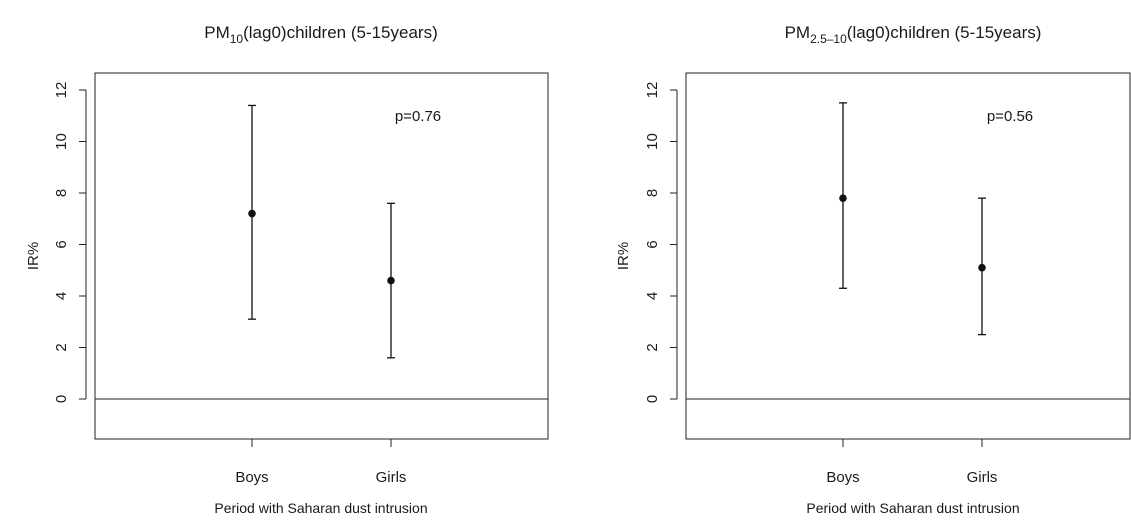  I want to click on chart-title: PM10(lag0)children (5-15years), so click(321, 34).